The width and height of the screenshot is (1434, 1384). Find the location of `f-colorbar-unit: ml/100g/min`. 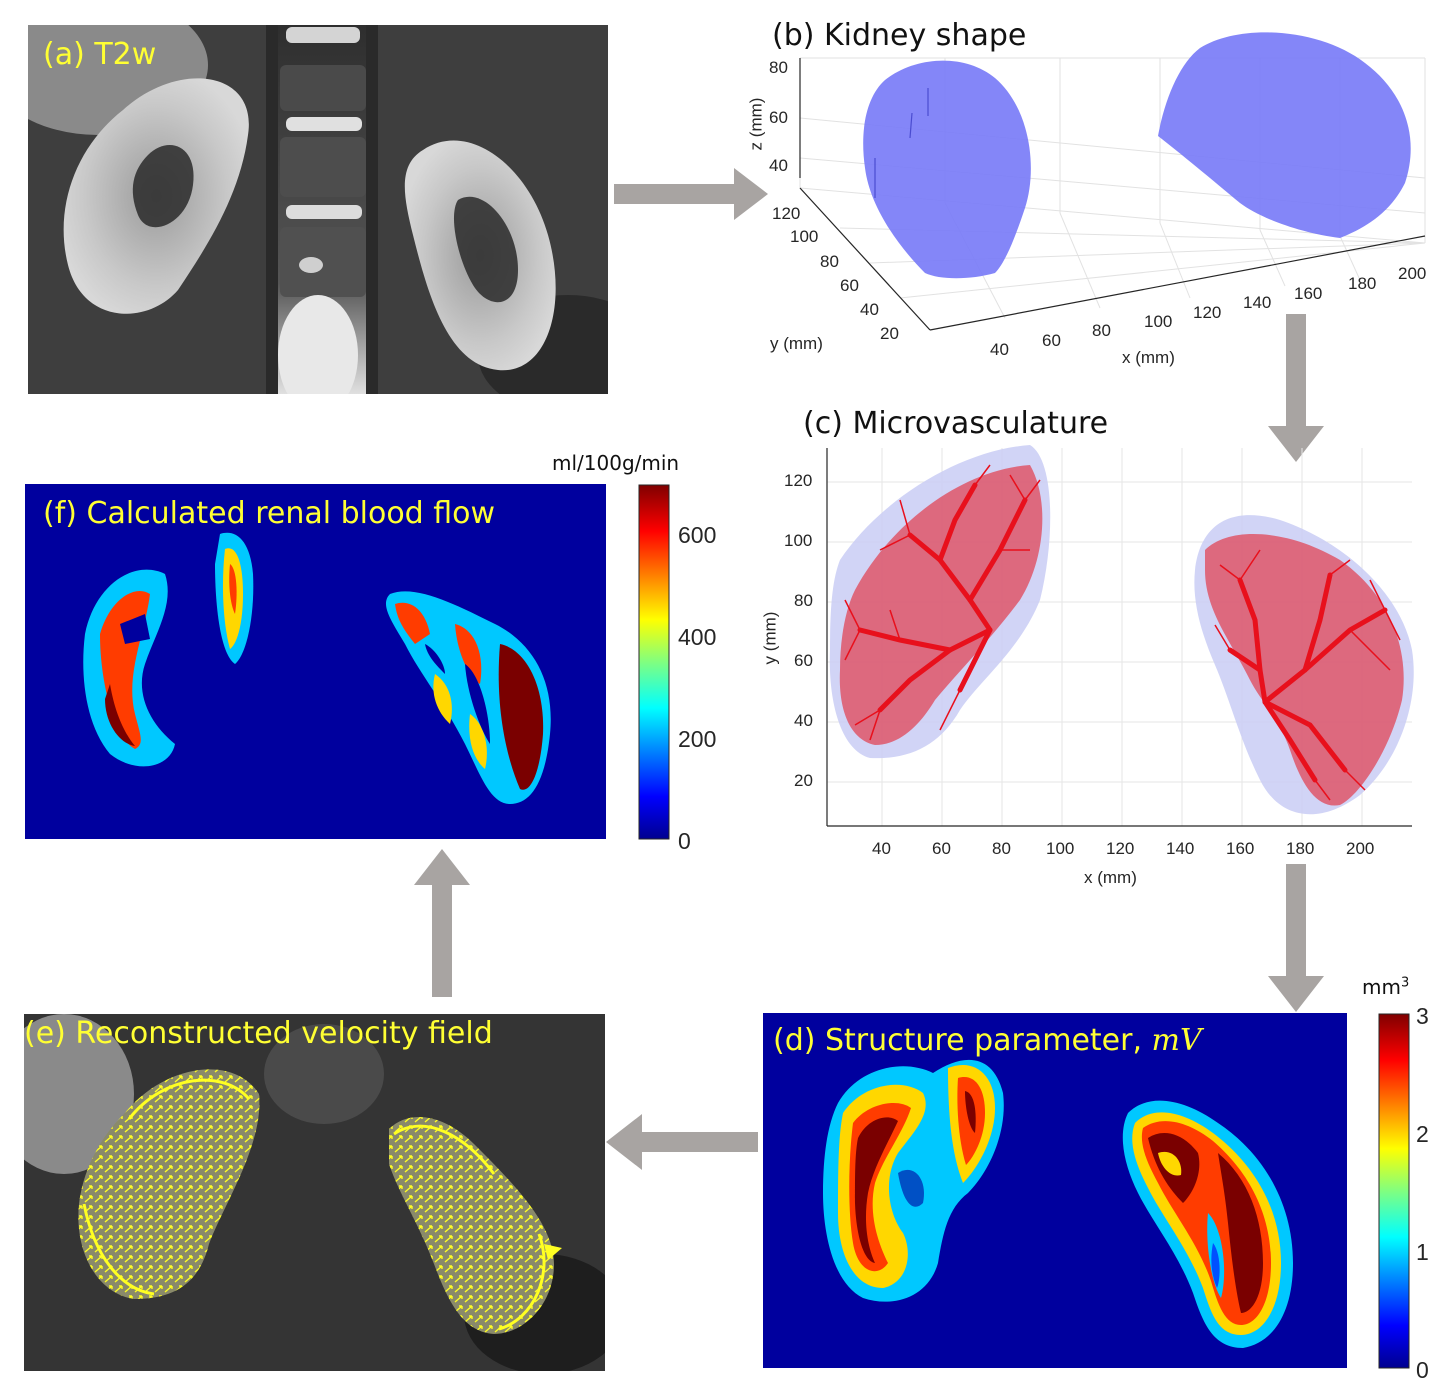

f-colorbar-unit: ml/100g/min is located at coordinates (616, 463).